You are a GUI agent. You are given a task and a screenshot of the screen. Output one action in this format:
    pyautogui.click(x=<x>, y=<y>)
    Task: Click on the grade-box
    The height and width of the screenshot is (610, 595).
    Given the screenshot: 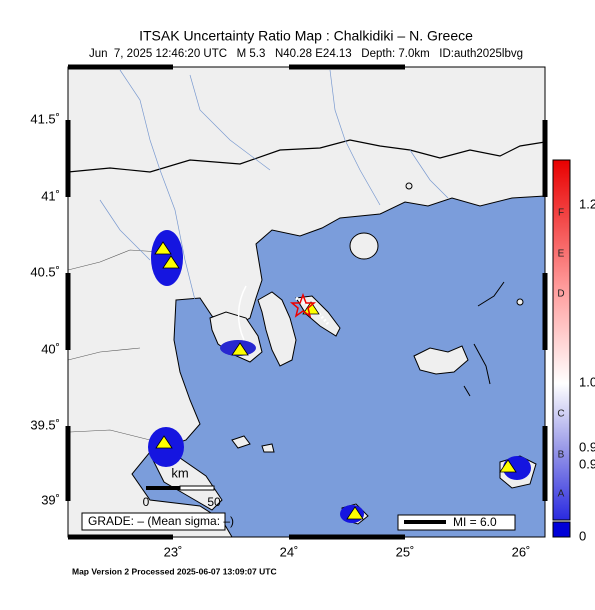 What is the action you would take?
    pyautogui.click(x=153, y=521)
    